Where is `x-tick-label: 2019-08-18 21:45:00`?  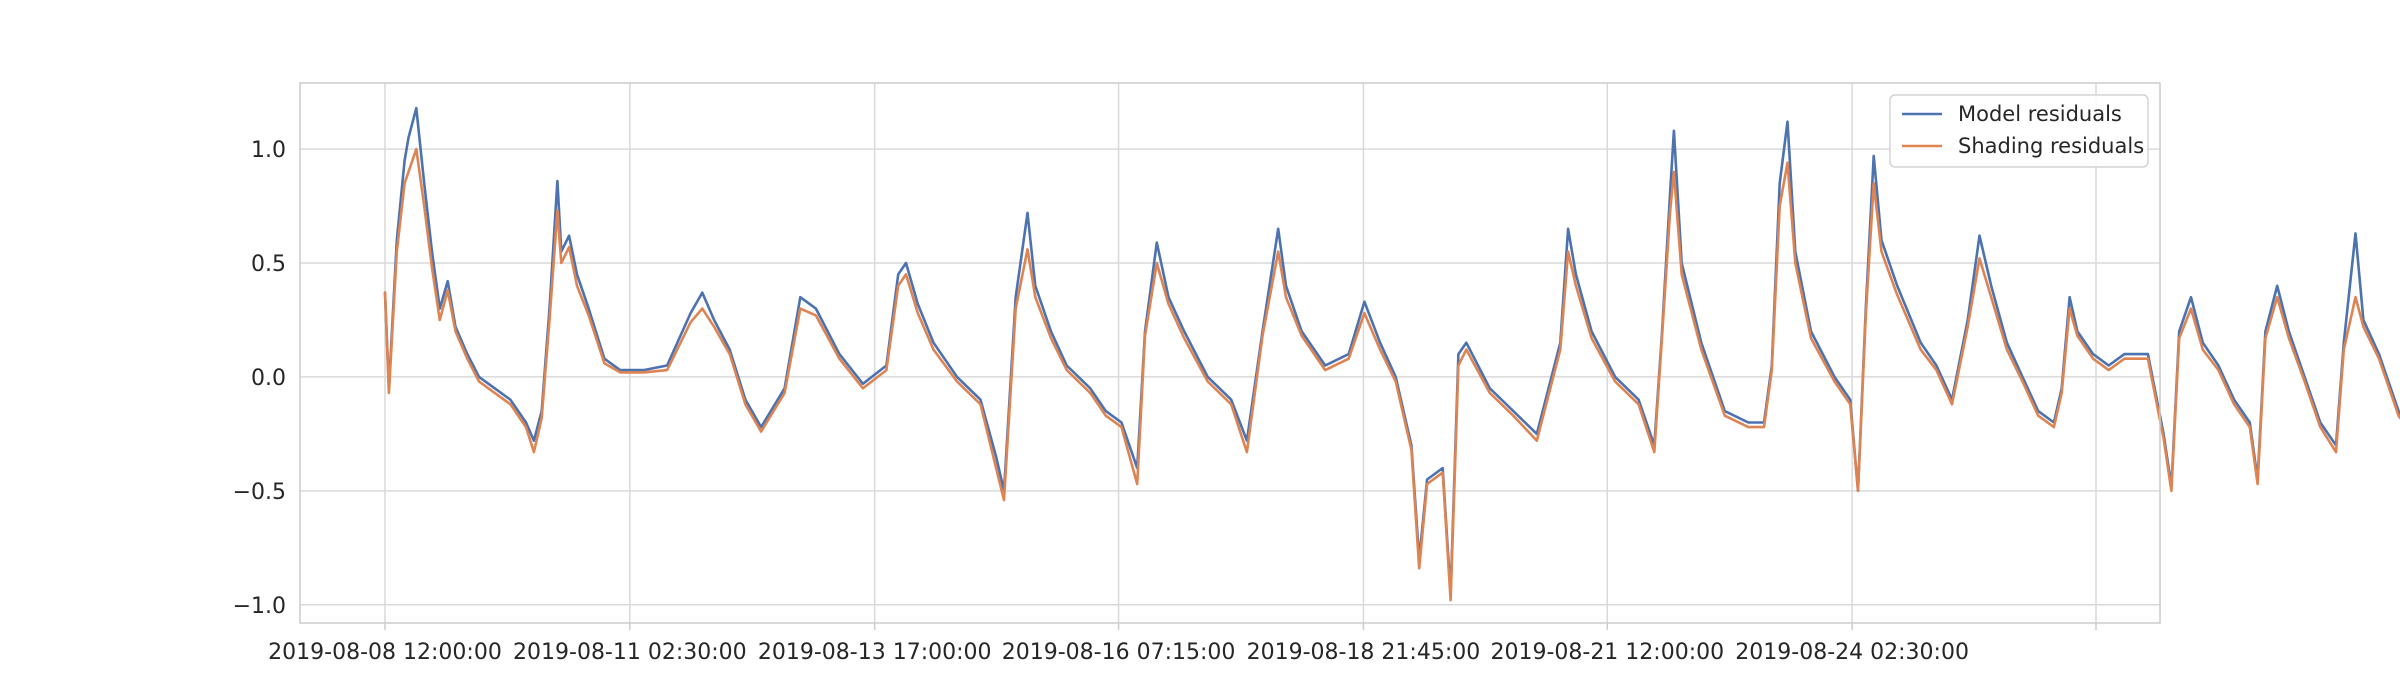 x-tick-label: 2019-08-18 21:45:00 is located at coordinates (1364, 652).